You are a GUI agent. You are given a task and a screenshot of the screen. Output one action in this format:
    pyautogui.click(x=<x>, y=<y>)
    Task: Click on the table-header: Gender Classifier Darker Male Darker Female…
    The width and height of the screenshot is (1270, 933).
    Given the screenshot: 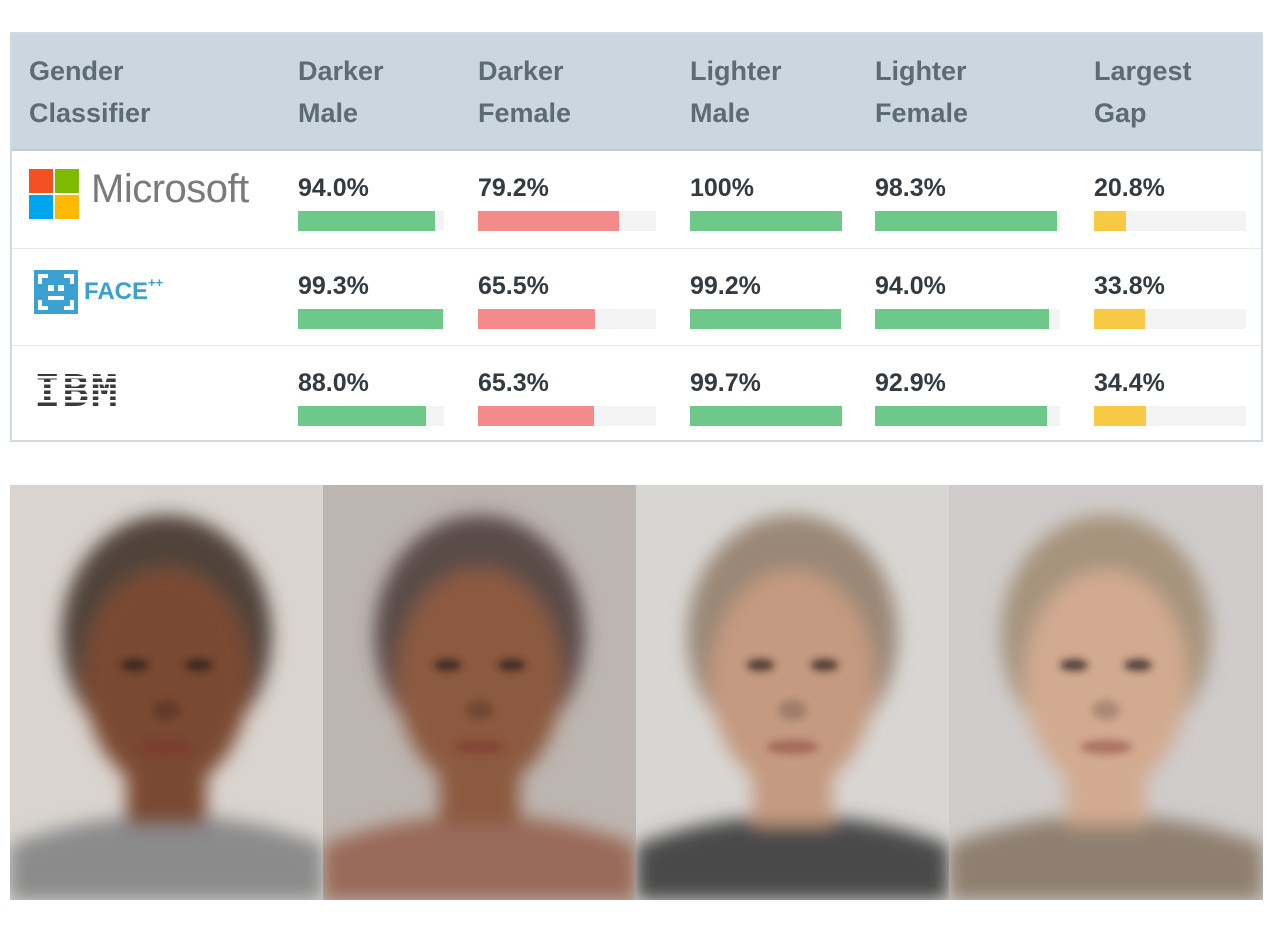 What is the action you would take?
    pyautogui.click(x=636, y=92)
    